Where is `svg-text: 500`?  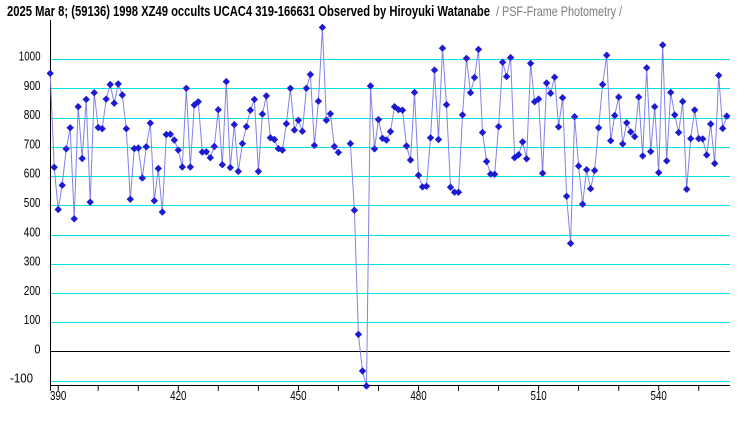 svg-text: 500 is located at coordinates (32, 203).